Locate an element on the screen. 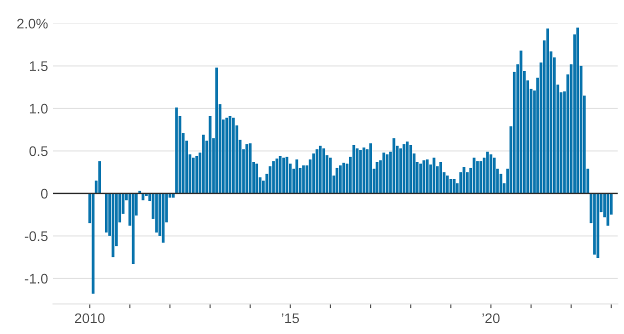 Image resolution: width=624 pixels, height=334 pixels. y-tick-label: 0 is located at coordinates (44, 193).